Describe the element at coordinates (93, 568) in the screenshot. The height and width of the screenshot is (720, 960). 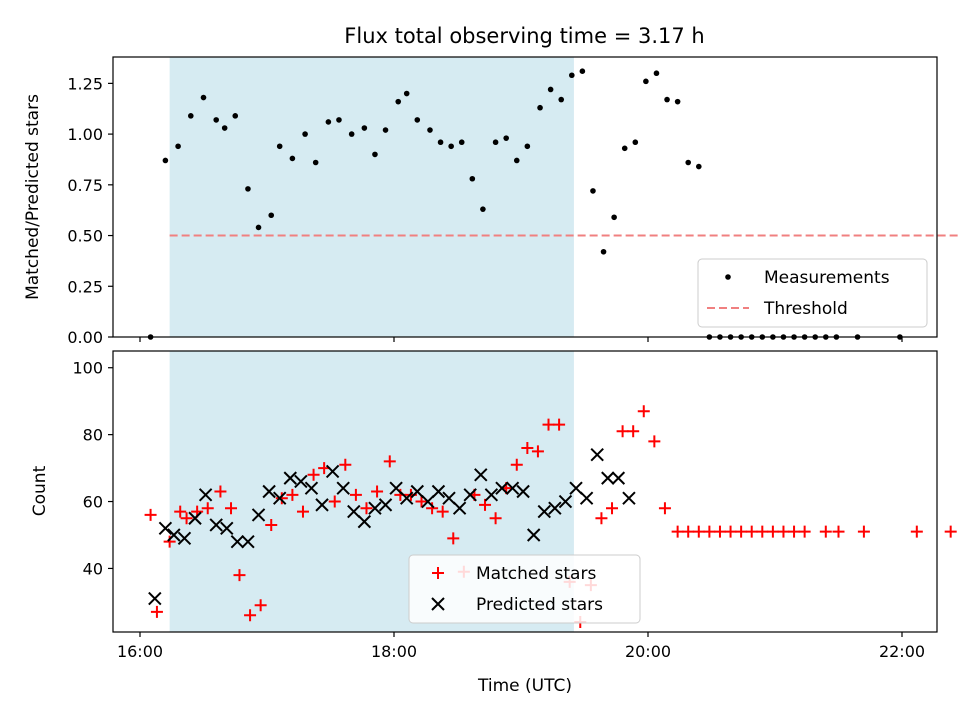
I see `bottom-y-tick-label: 40` at that location.